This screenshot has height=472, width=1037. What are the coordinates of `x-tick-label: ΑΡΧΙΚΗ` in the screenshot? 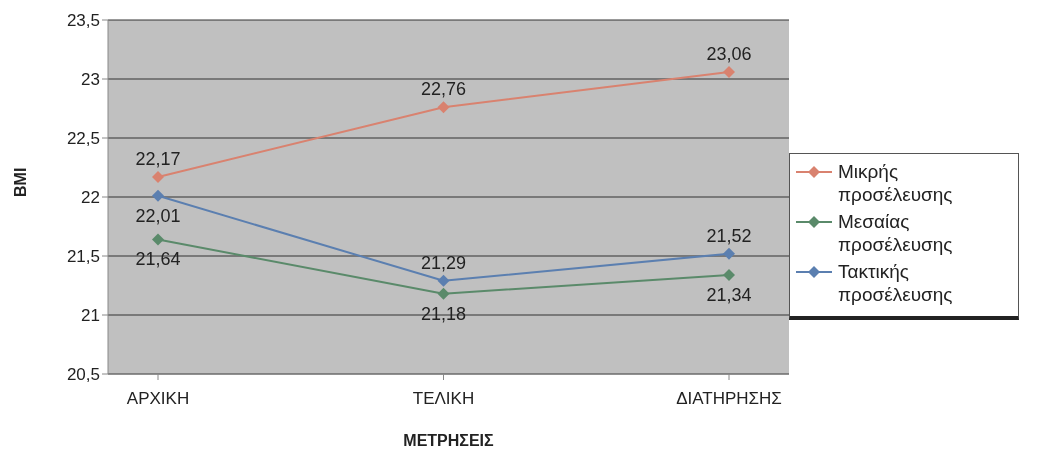 It's located at (158, 399).